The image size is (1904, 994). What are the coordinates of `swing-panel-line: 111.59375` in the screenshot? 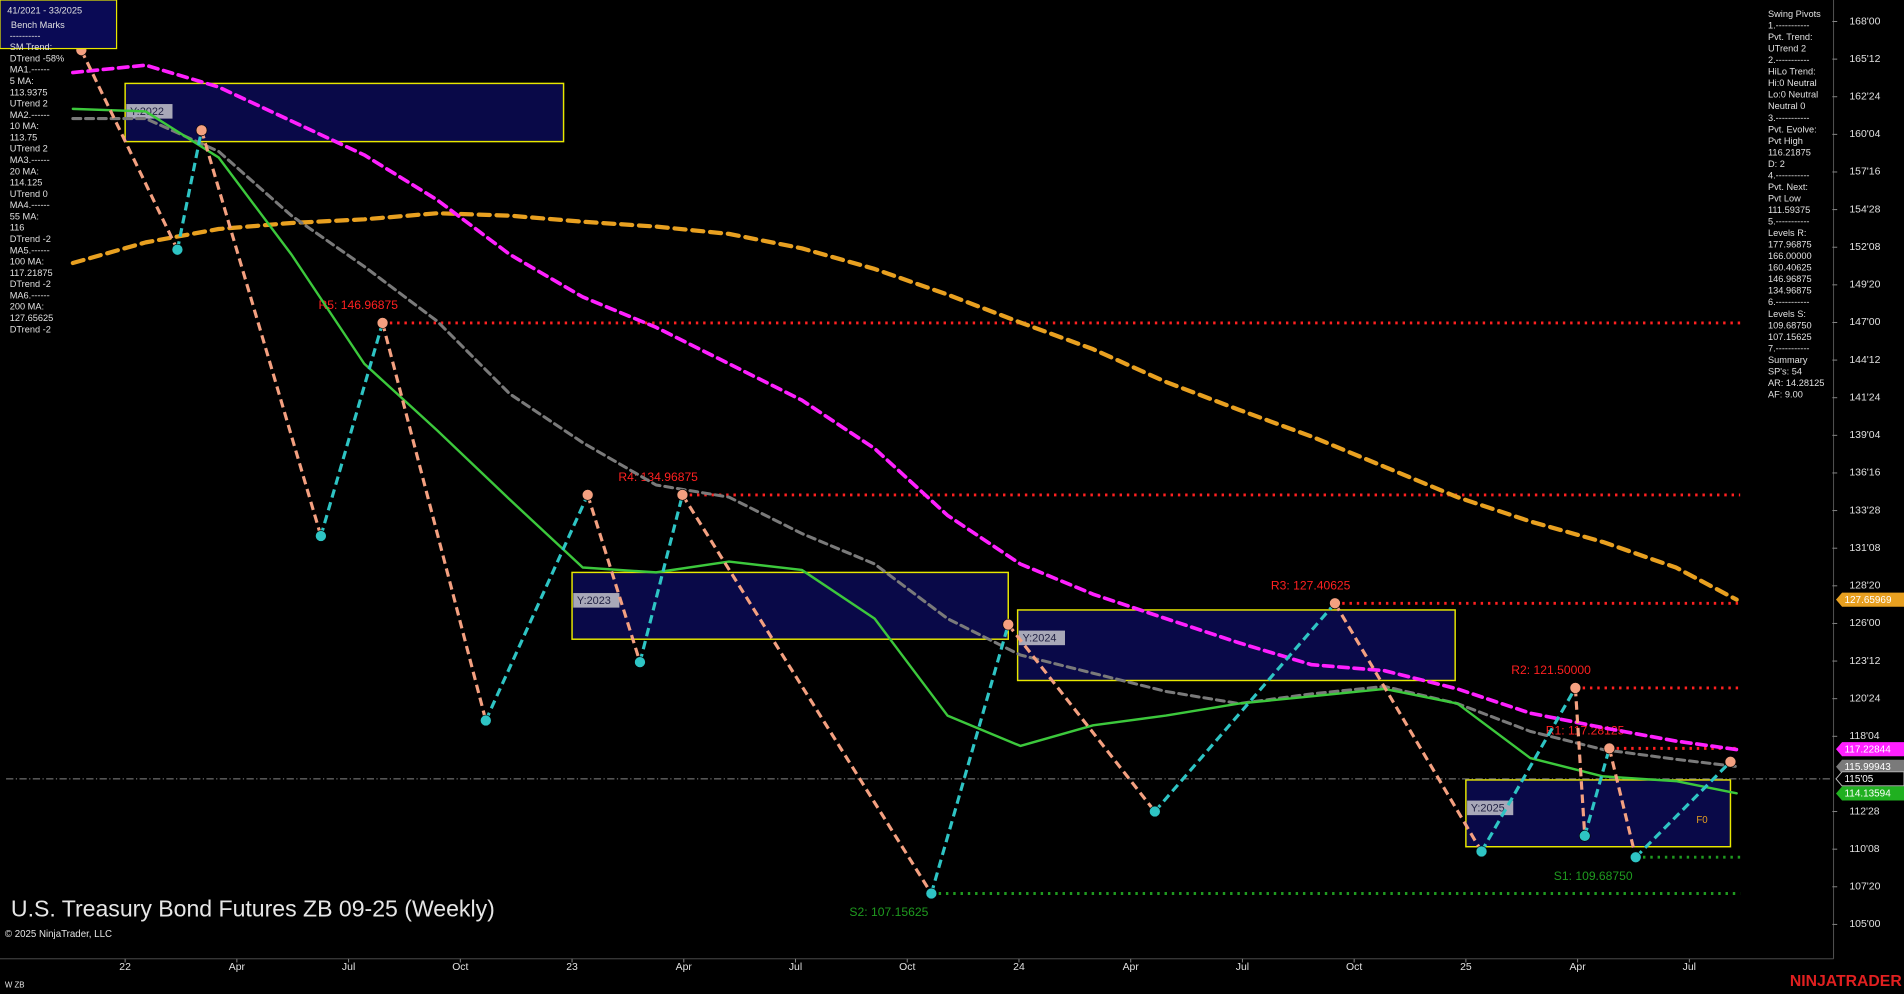 It's located at (1789, 210).